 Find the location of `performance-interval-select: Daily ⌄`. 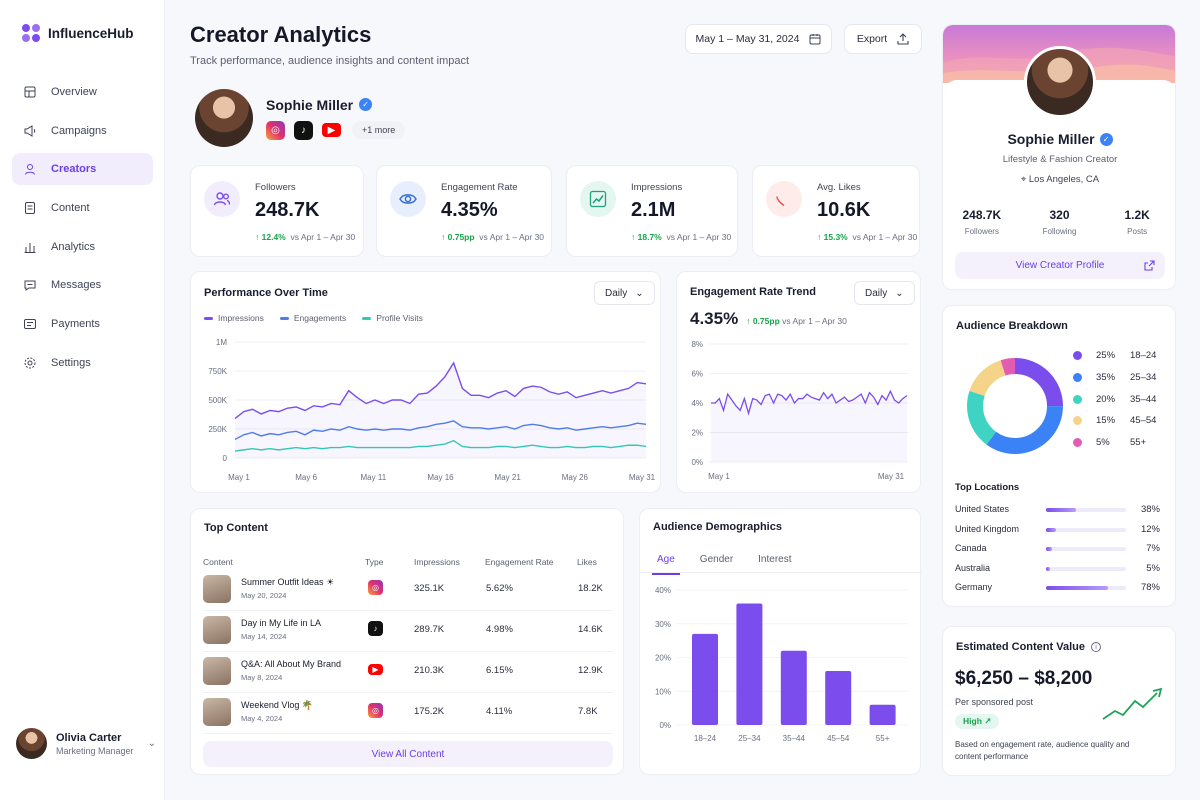

performance-interval-select: Daily ⌄ is located at coordinates (624, 293).